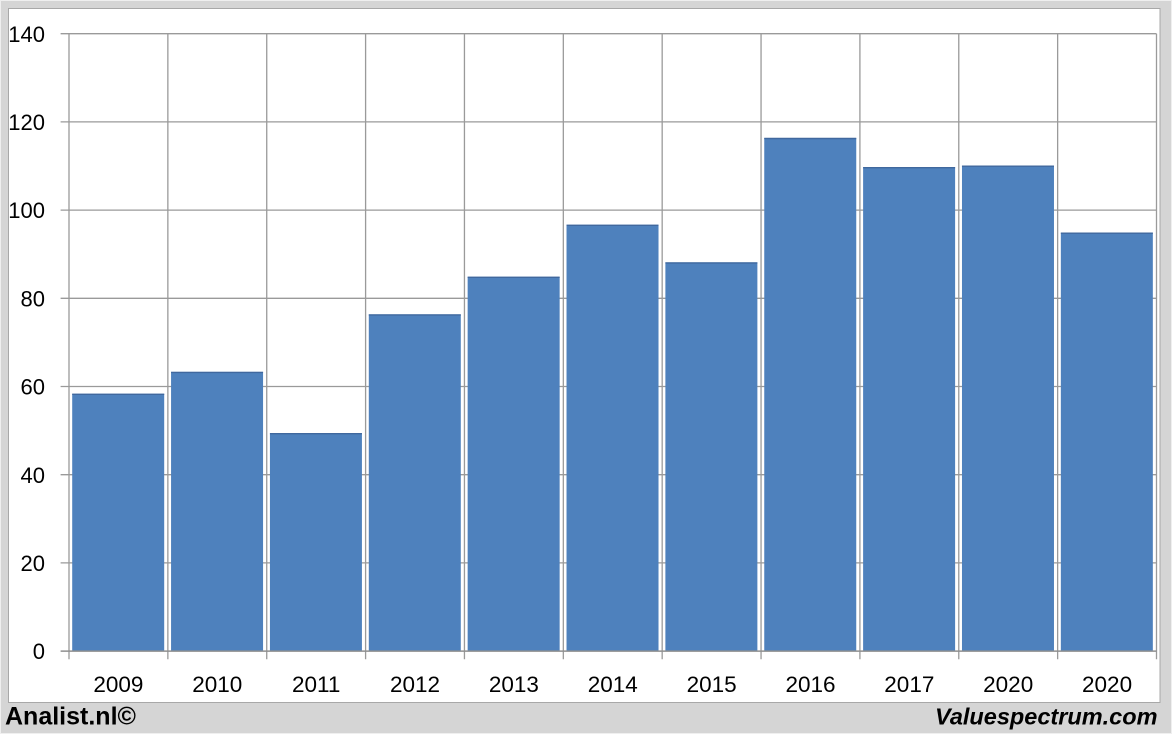  I want to click on svg-text: 2017, so click(909, 684).